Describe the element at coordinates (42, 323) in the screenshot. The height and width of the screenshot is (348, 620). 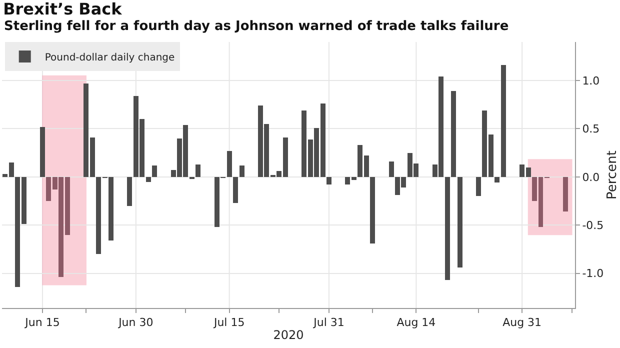
I see `x-tick-label: Jun 15` at that location.